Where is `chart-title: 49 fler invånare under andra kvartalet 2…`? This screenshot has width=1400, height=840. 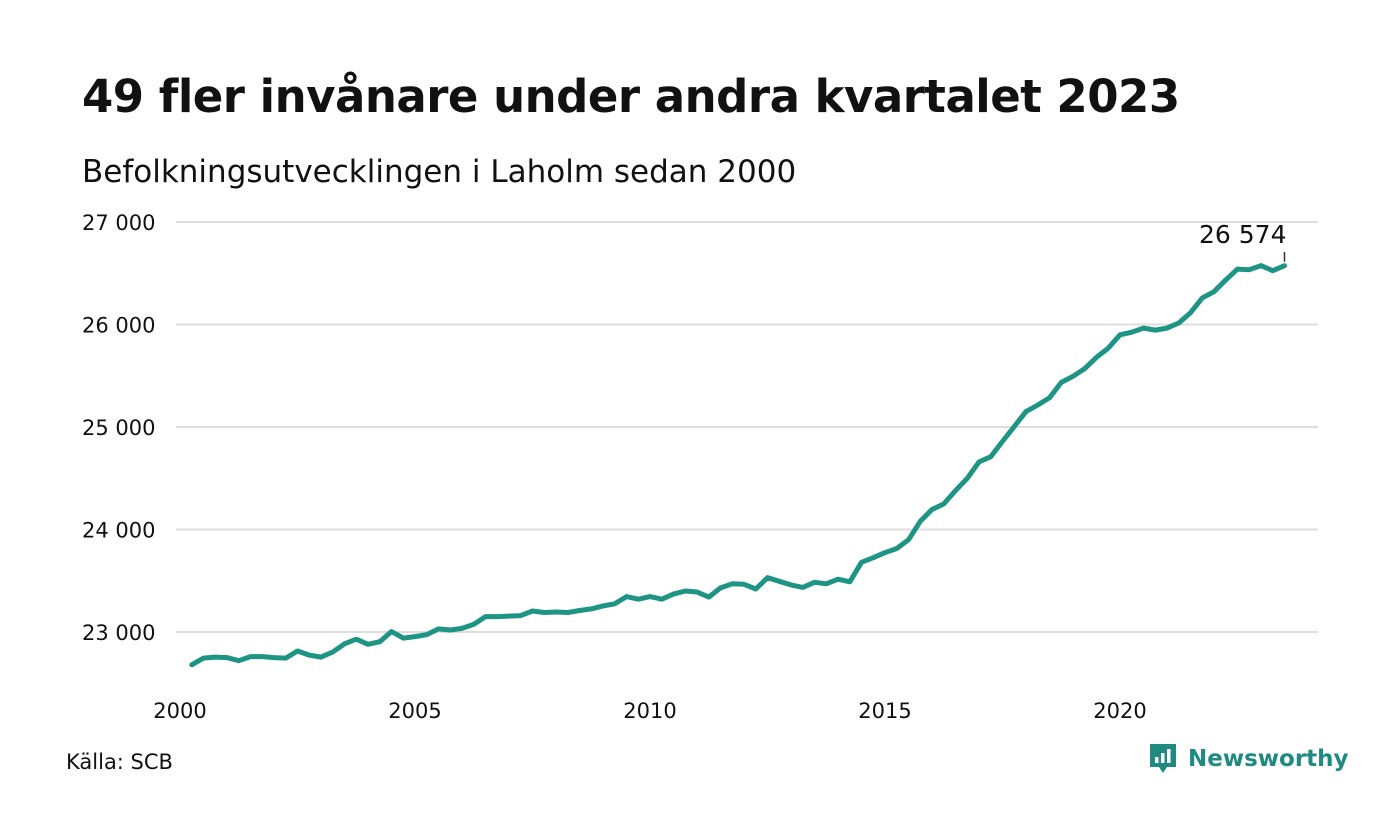 chart-title: 49 fler invånare under andra kvartalet 2… is located at coordinates (631, 96).